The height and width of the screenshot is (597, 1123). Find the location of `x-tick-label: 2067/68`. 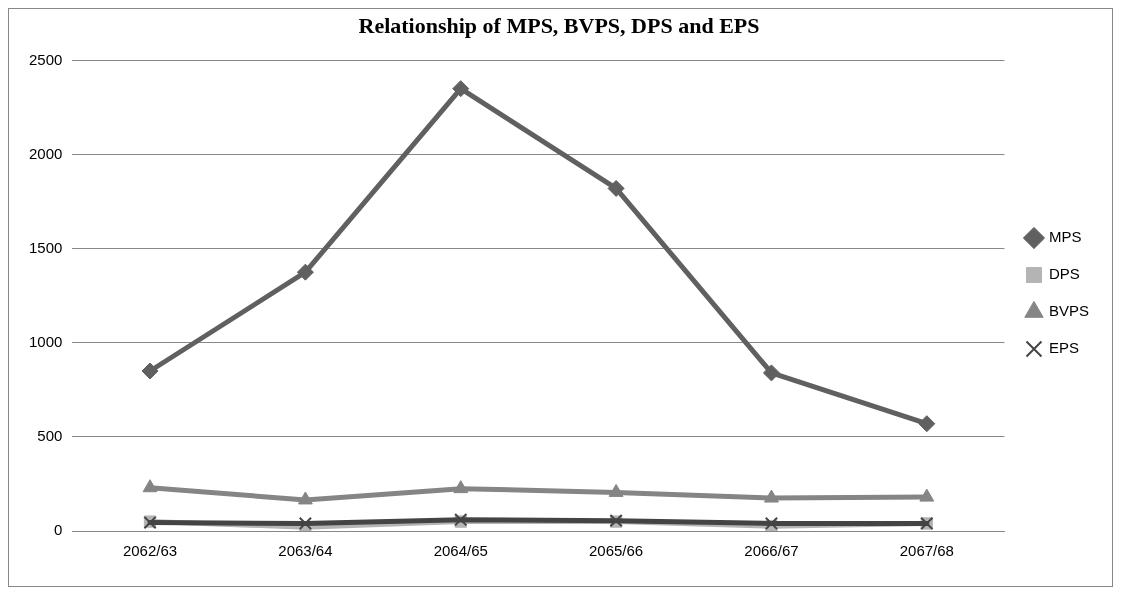

x-tick-label: 2067/68 is located at coordinates (926, 551).